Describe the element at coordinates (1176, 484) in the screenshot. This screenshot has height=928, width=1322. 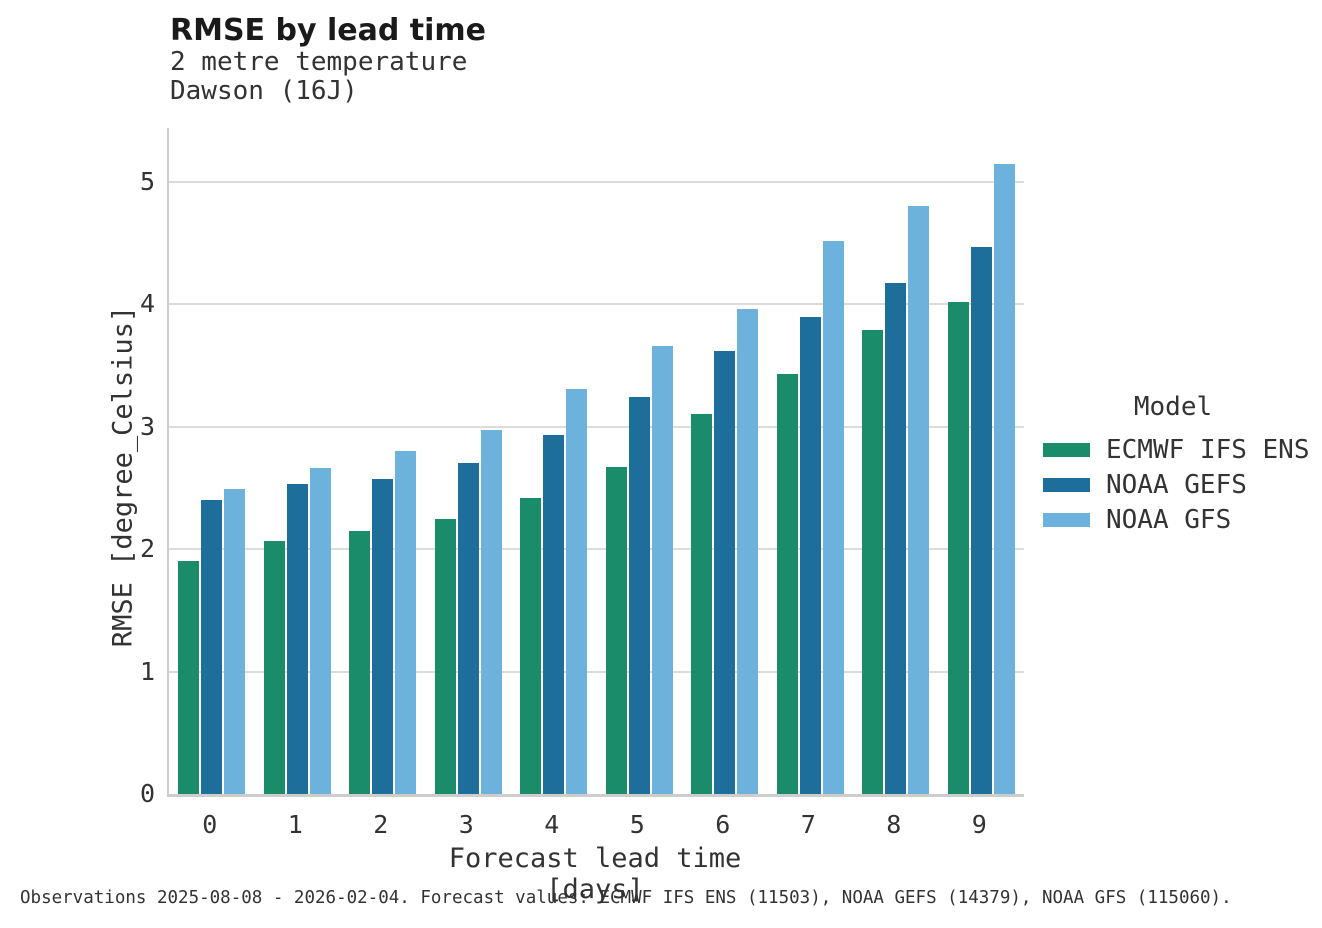
I see `legend-label-noaa-gefs: NOAA GEFS` at that location.